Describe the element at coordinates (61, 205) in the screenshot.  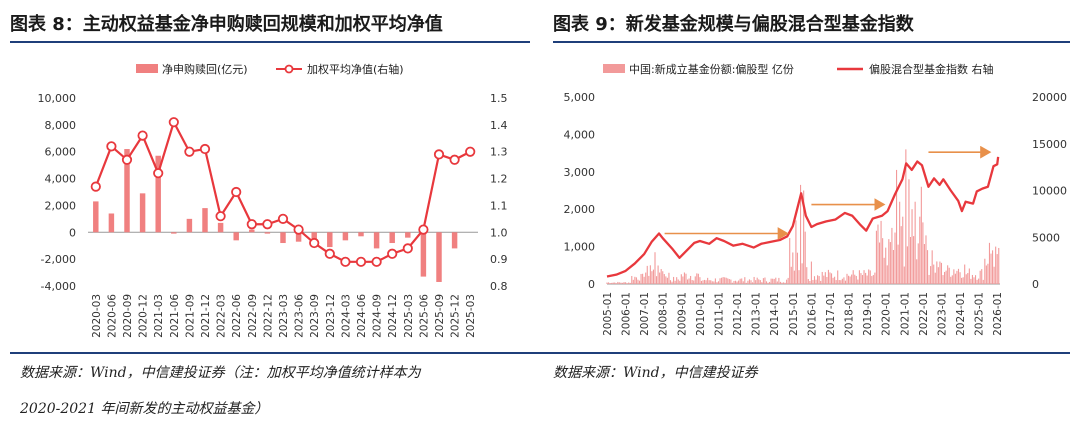
I see `left-y-tick-label: 2,000` at that location.